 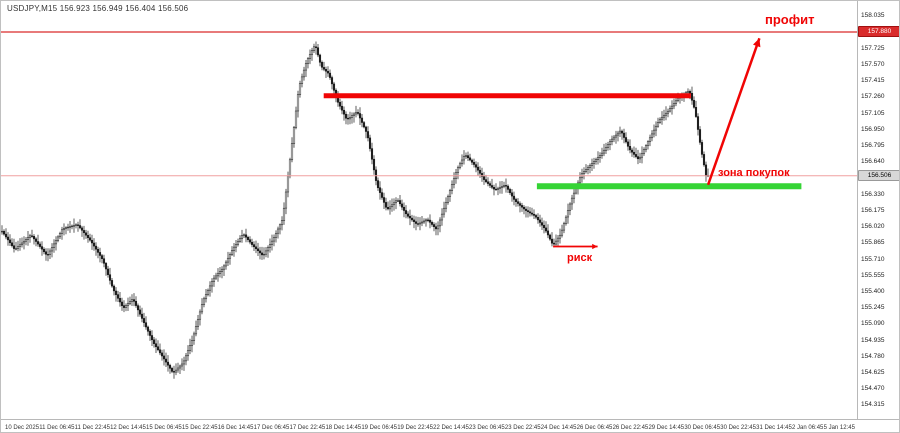 What do you see at coordinates (878, 31) in the screenshot?
I see `target-price-tag: 157.880` at bounding box center [878, 31].